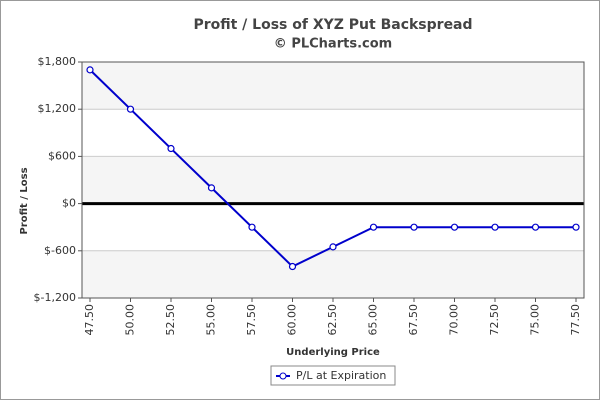  What do you see at coordinates (413, 320) in the screenshot?
I see `x-tick-label: 67.50` at bounding box center [413, 320].